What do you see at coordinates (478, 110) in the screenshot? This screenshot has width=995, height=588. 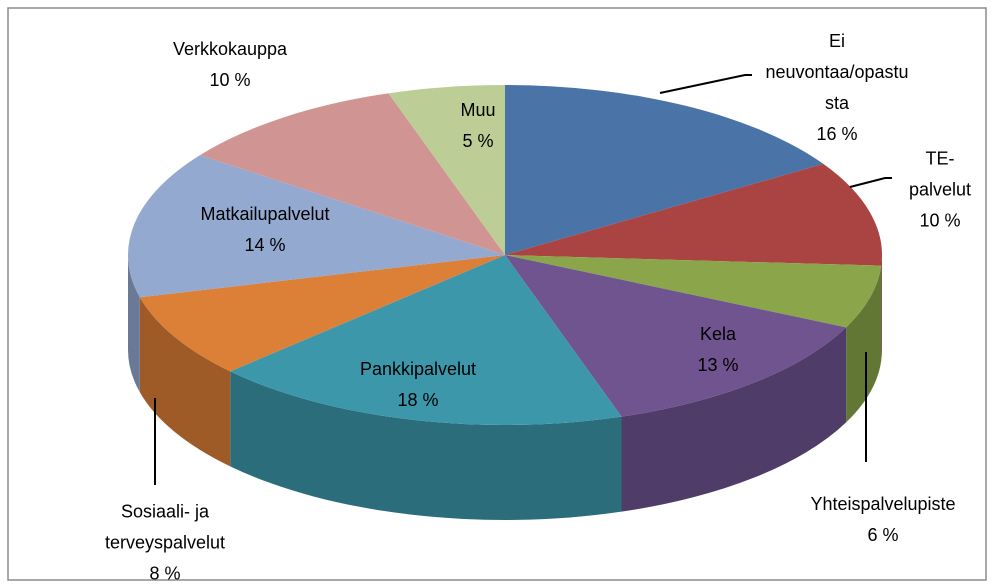 I see `category-label: Muu` at bounding box center [478, 110].